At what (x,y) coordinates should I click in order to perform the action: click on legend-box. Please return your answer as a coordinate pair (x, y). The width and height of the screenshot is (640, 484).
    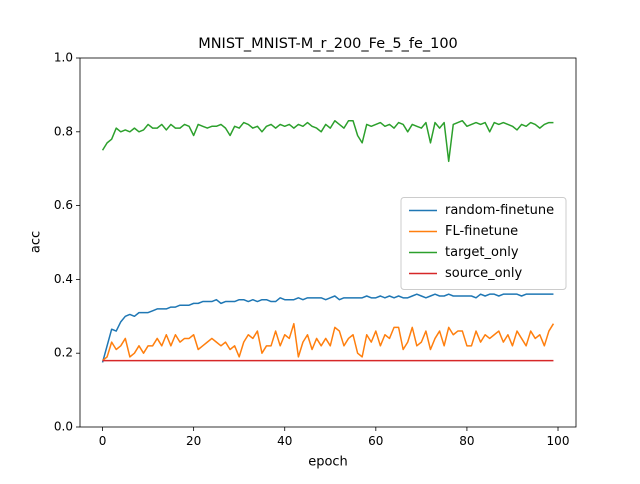
    Looking at the image, I should click on (483, 243).